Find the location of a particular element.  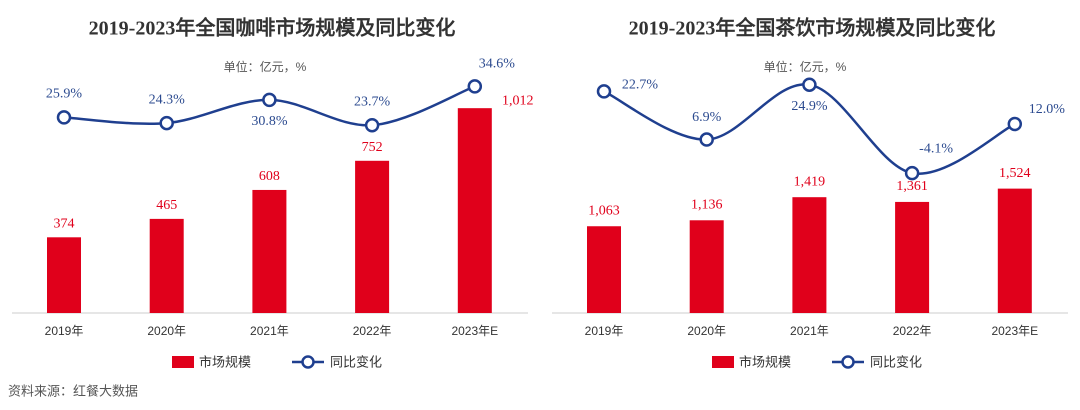

line-value-label: 22.7% is located at coordinates (640, 85).